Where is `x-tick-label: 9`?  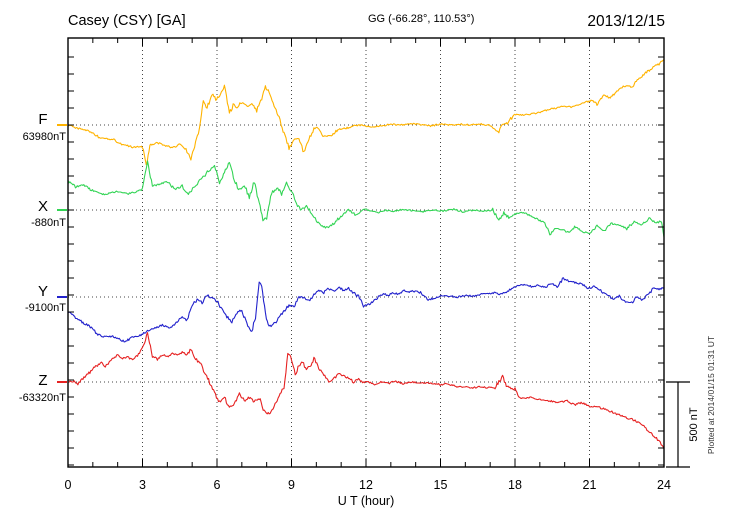 x-tick-label: 9 is located at coordinates (291, 485).